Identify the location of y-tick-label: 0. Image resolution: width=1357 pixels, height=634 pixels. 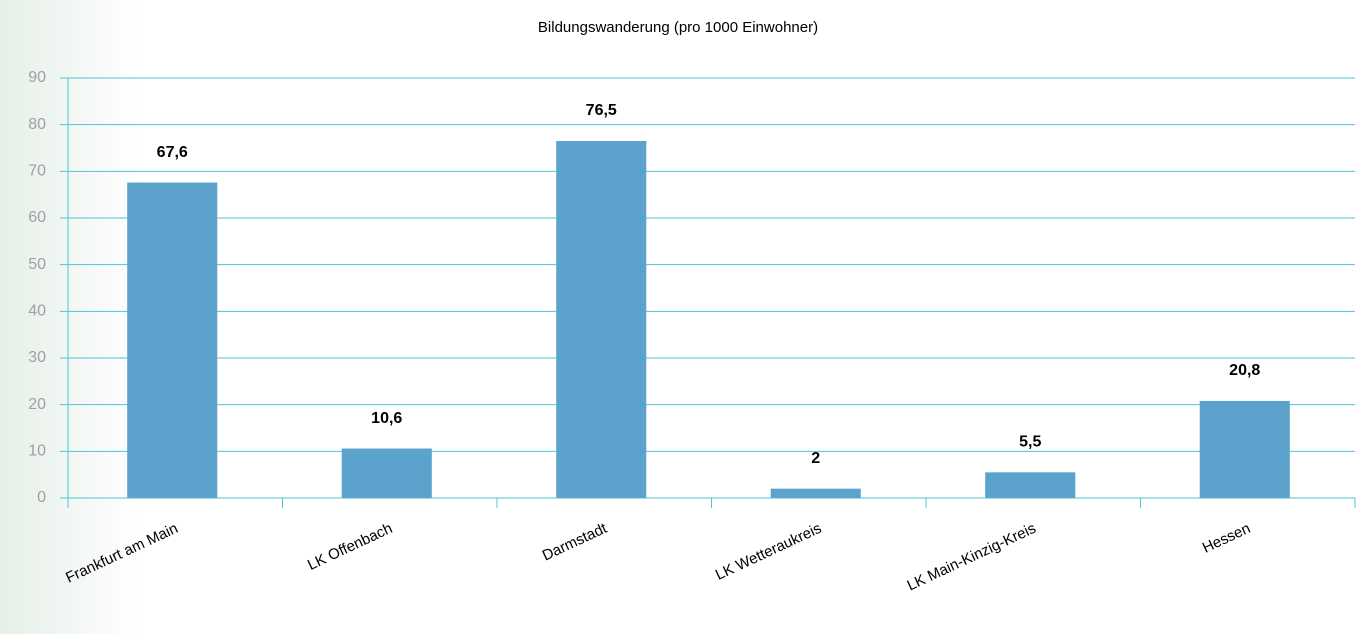
(41, 497).